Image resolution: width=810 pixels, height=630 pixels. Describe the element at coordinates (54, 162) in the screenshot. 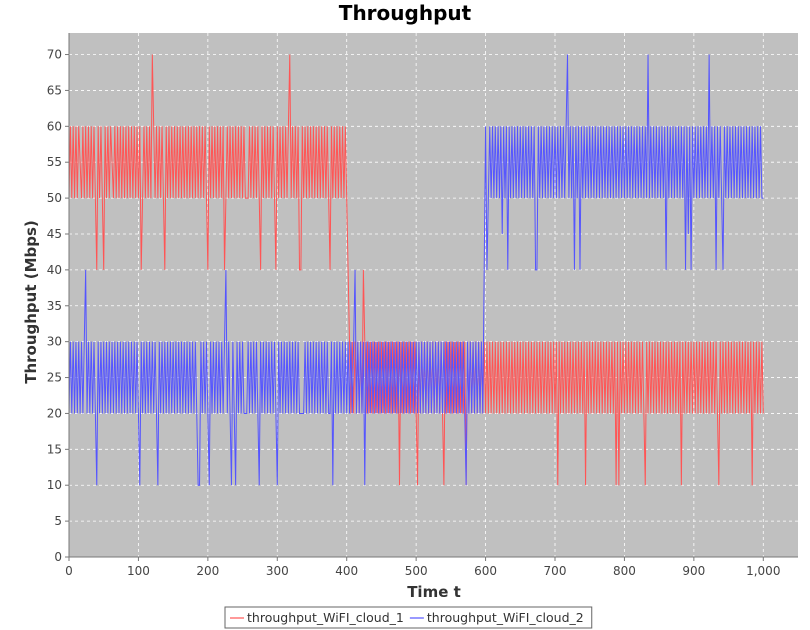

I see `y-tick-label: 55` at that location.